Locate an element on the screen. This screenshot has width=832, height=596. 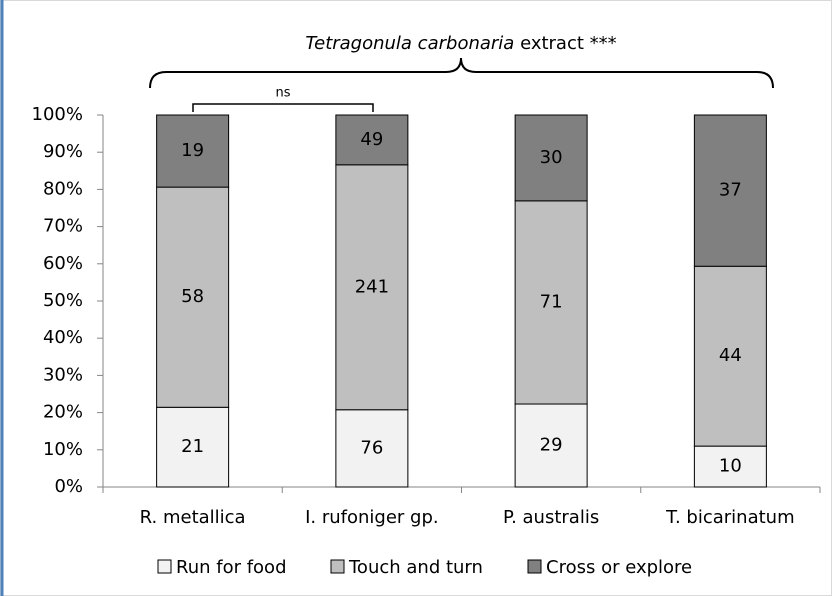
data-label: 58 is located at coordinates (192, 296).